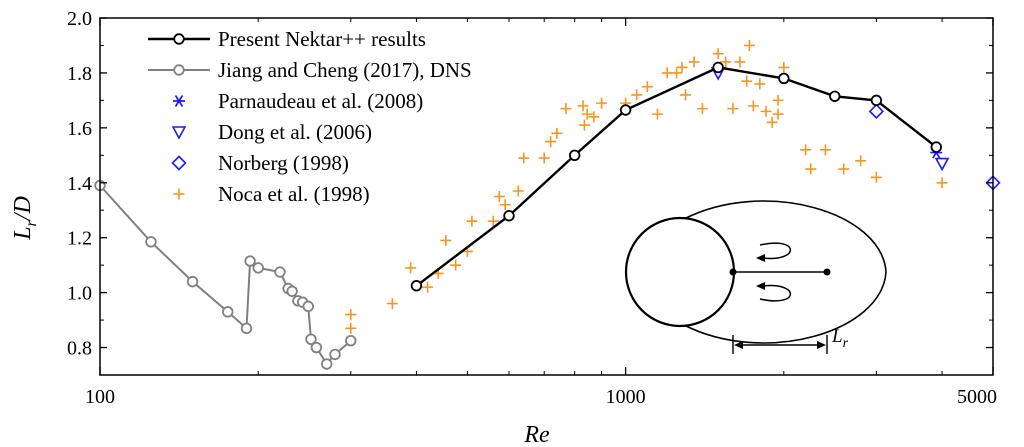  I want to click on y-axis-title-sub: r, so click(31, 222).